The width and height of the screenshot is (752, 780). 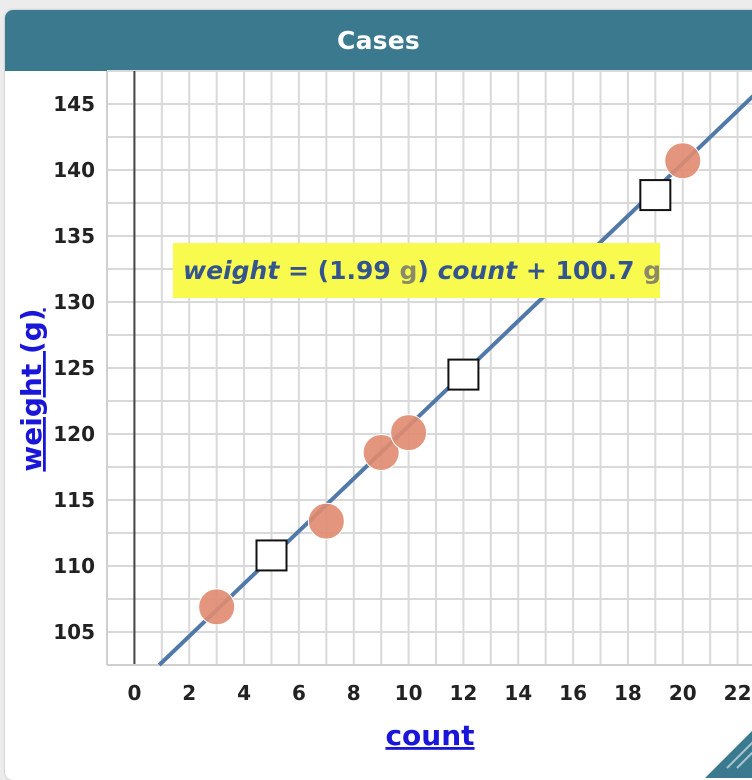 I want to click on x-tick-label: 12, so click(x=463, y=693).